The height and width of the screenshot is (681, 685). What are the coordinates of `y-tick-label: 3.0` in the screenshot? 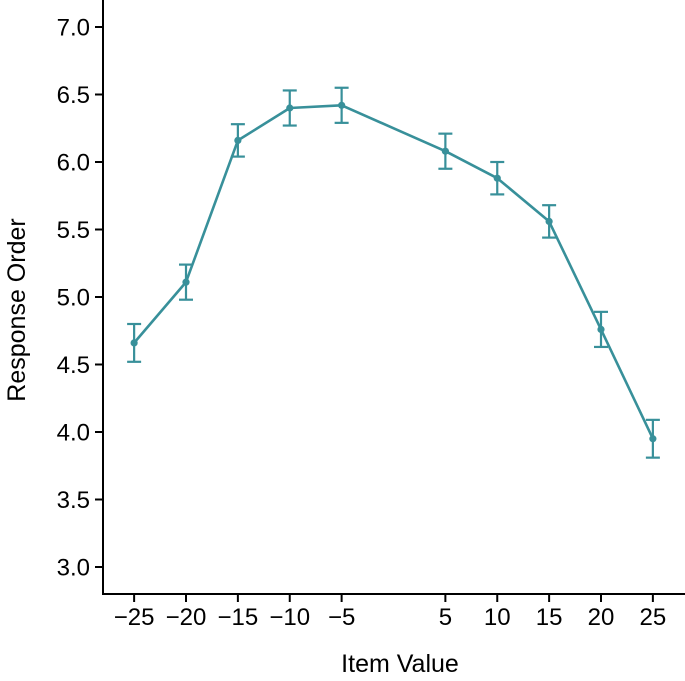 It's located at (73, 568).